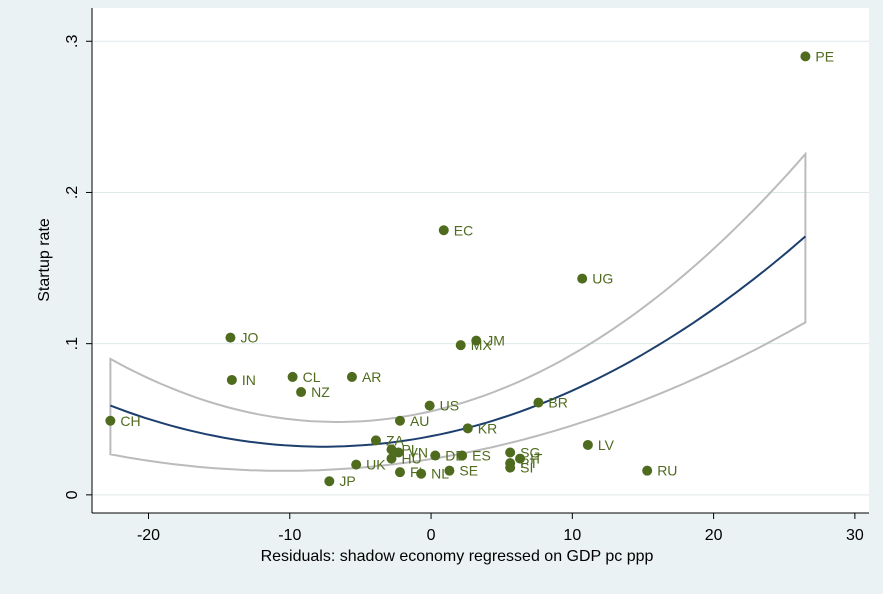  I want to click on point-label-kr: KR, so click(487, 428).